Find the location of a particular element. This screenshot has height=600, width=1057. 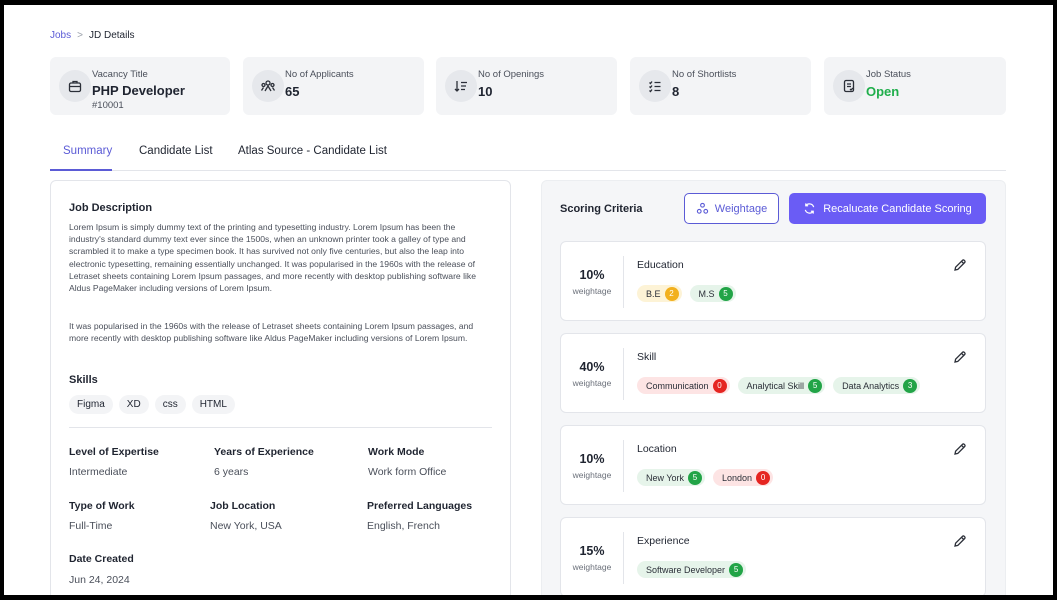

tag-communication: Communication 0 is located at coordinates (683, 385).